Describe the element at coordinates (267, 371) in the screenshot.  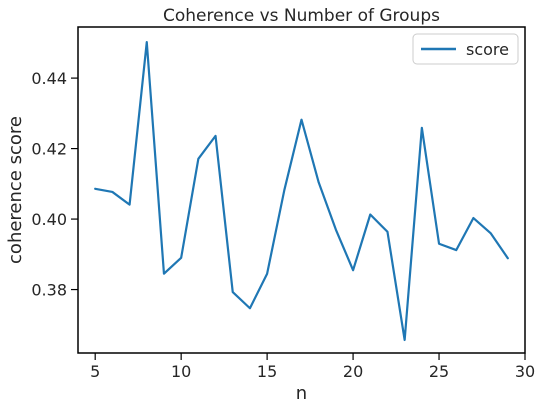
I see `x-tick-label: 15` at that location.